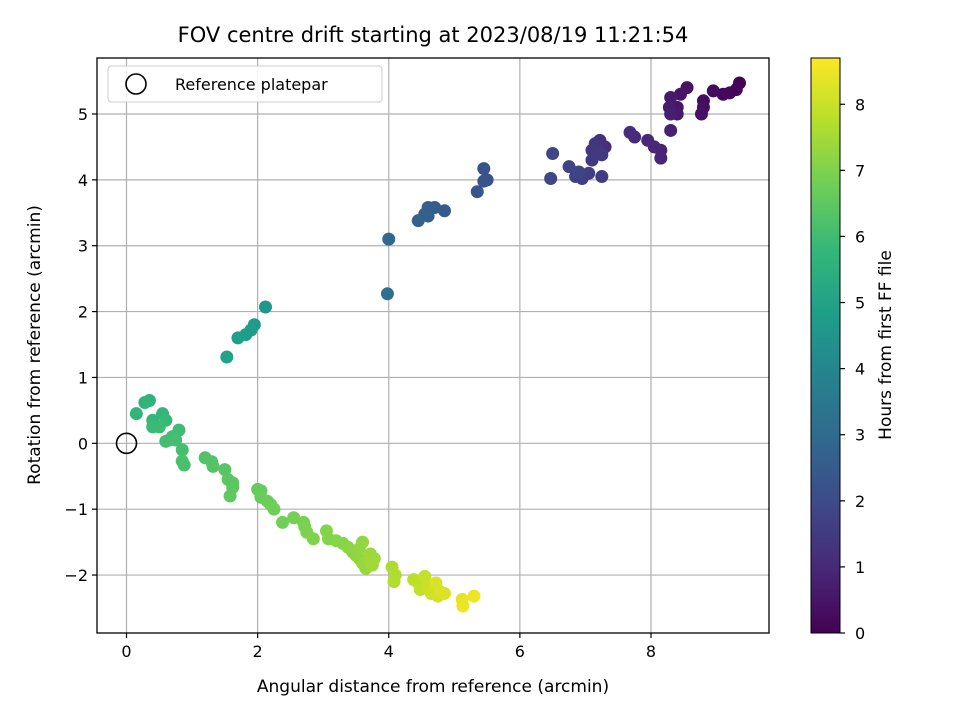  I want to click on y-tick-label: 0, so click(83, 443).